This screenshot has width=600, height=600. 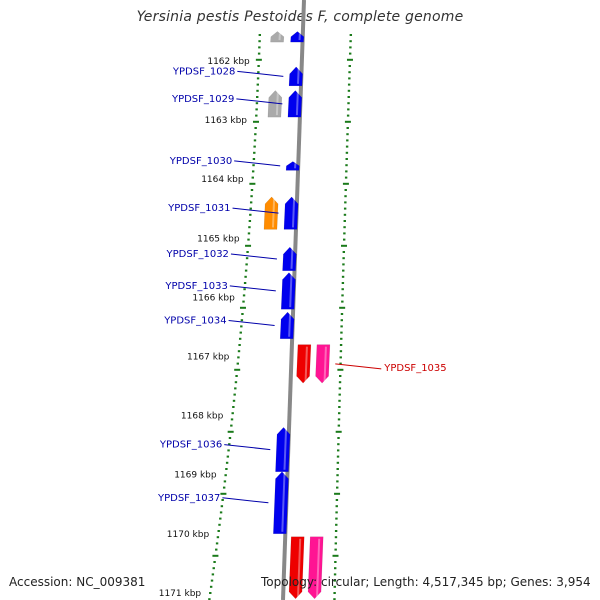 I want to click on gene-label: YPDSF_1029, so click(x=202, y=99).